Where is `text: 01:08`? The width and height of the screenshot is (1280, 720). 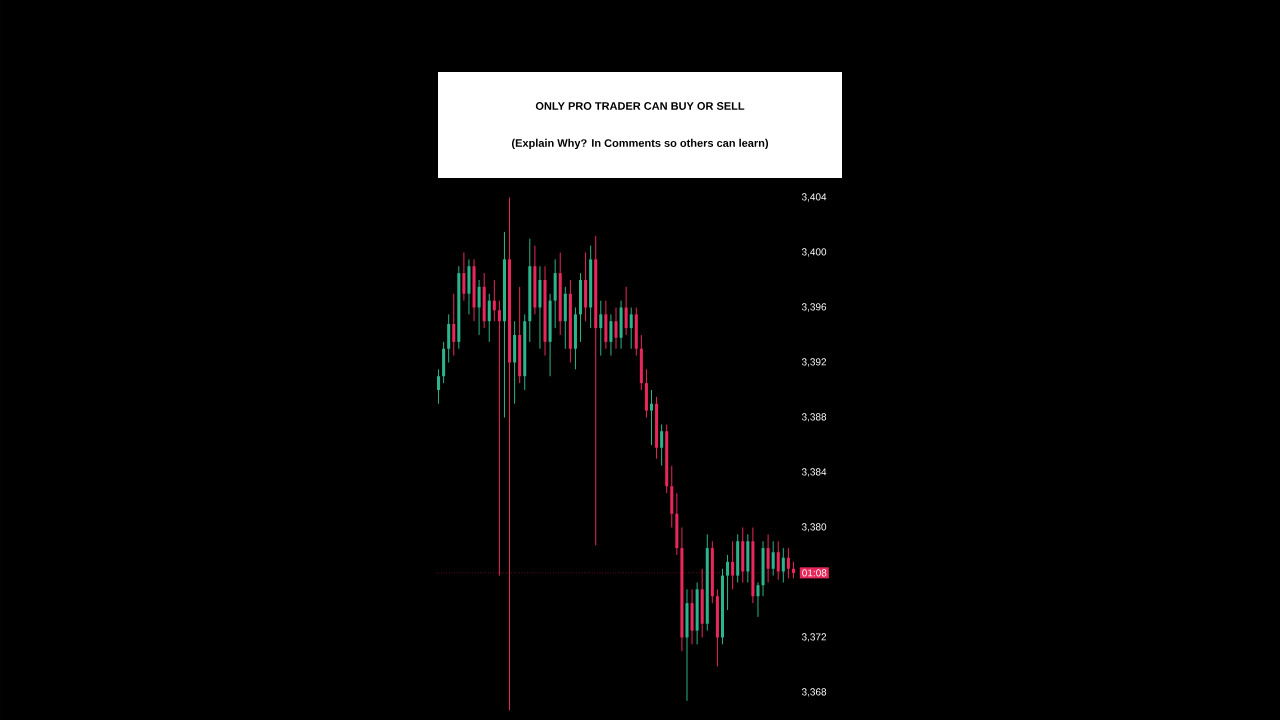 text: 01:08 is located at coordinates (814, 573).